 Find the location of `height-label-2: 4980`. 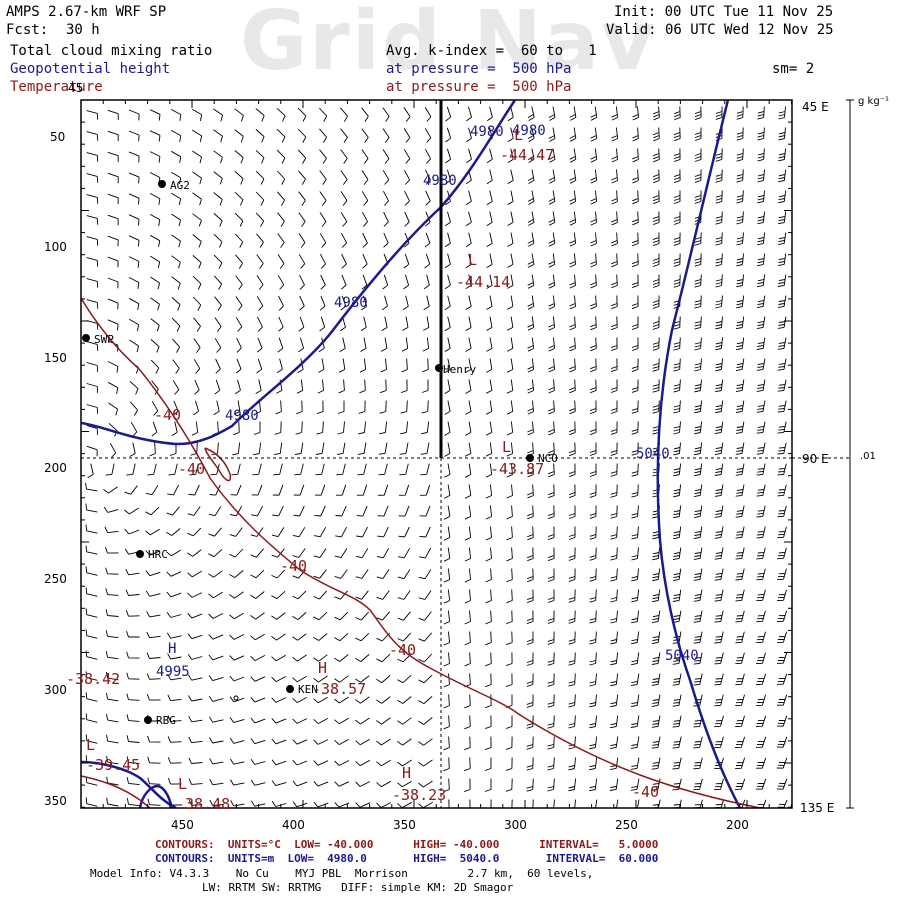

height-label-2: 4980 is located at coordinates (440, 181).